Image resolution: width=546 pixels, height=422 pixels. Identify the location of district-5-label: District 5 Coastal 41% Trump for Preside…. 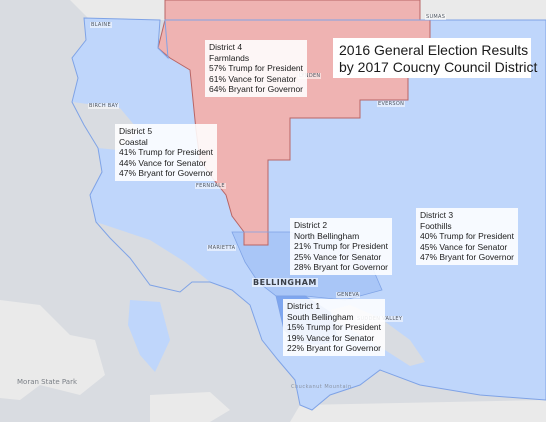
(166, 152).